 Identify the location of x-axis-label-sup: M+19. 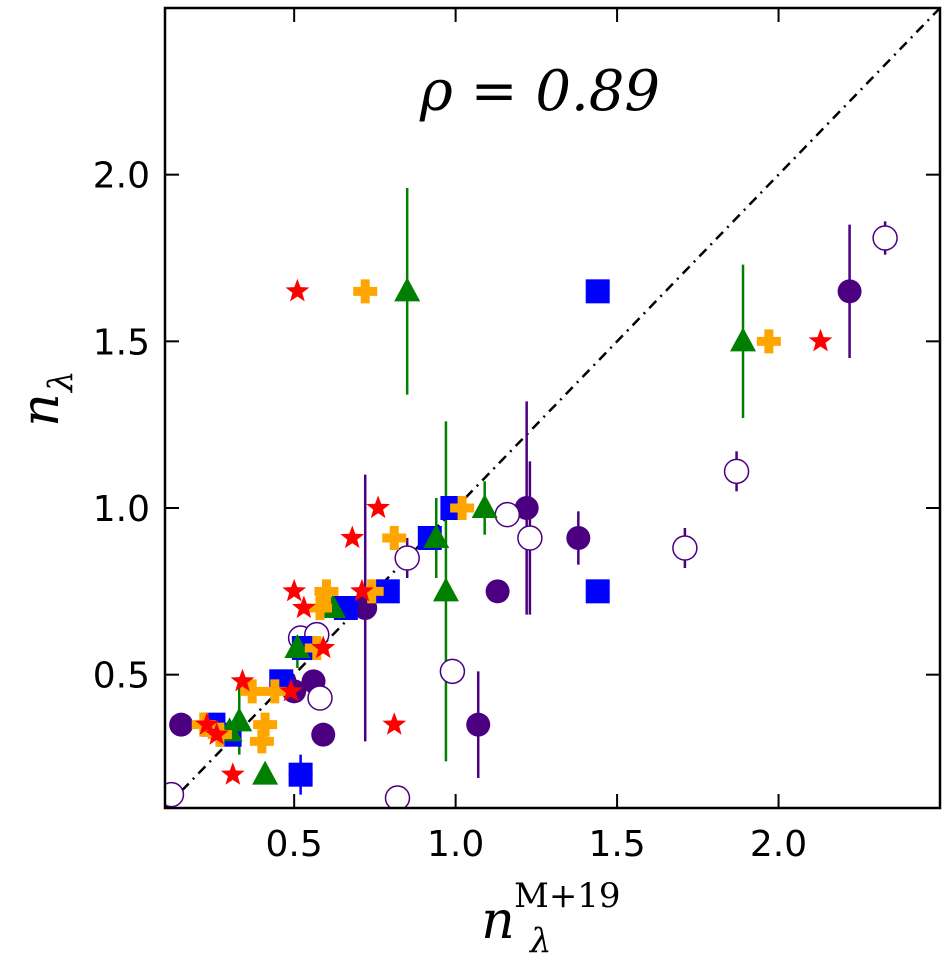
(567, 896).